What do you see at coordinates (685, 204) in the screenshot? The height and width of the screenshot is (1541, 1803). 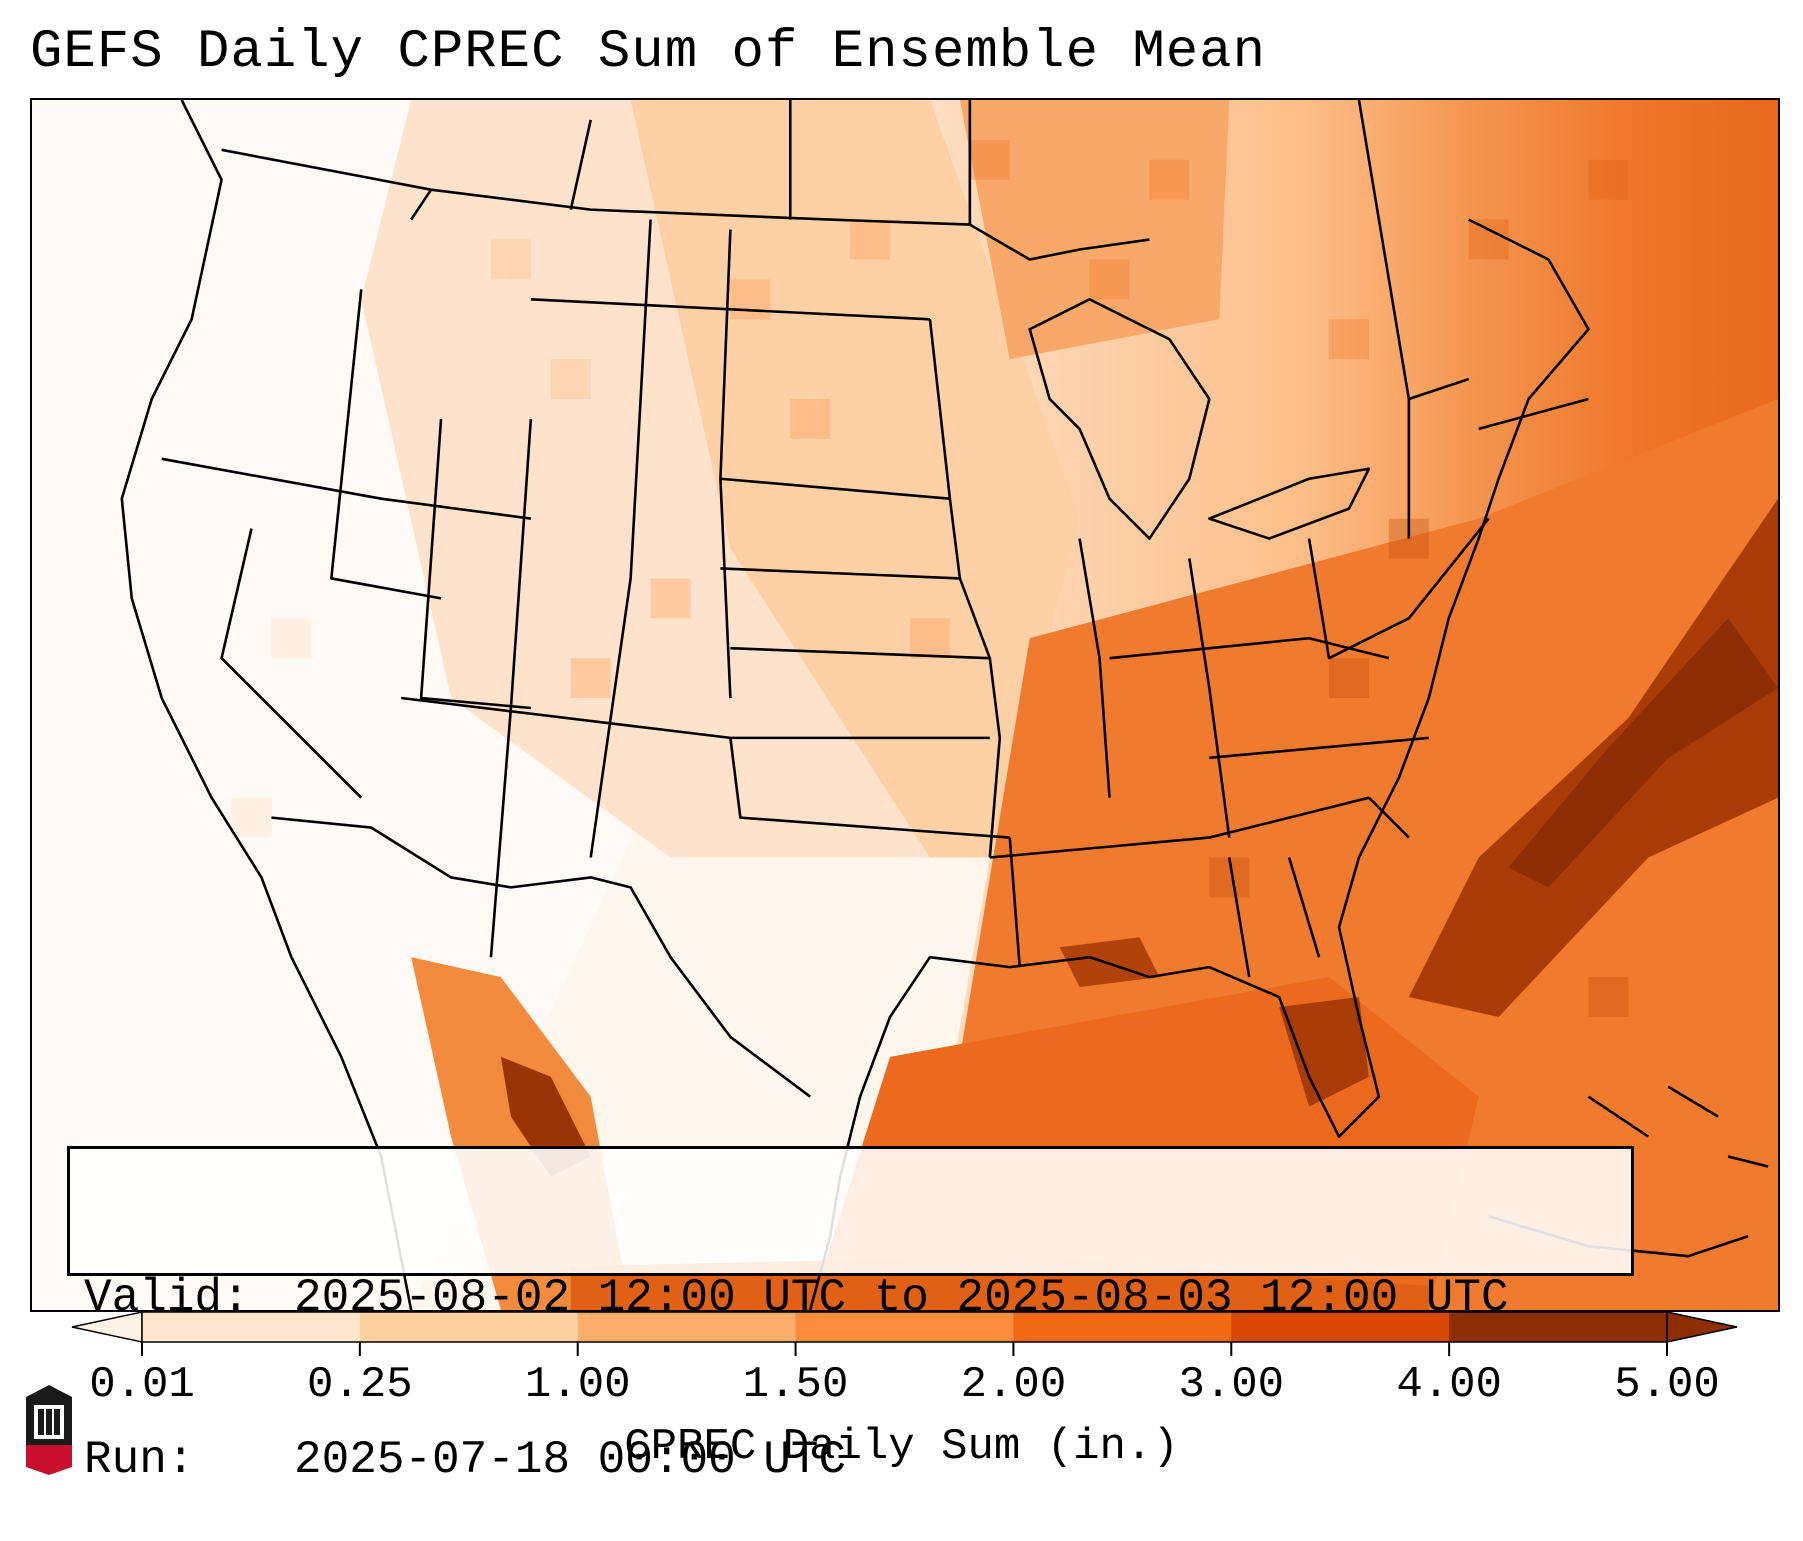 I see `us-canada-border` at bounding box center [685, 204].